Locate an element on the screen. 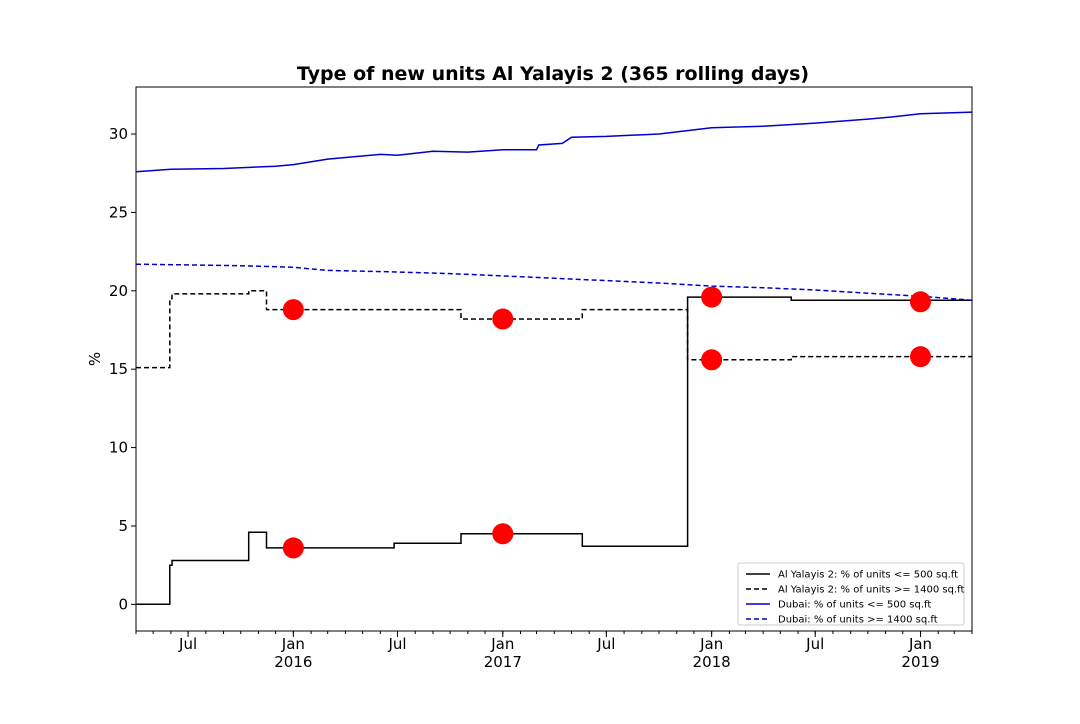  y-tick-label: 20 is located at coordinates (118, 291).